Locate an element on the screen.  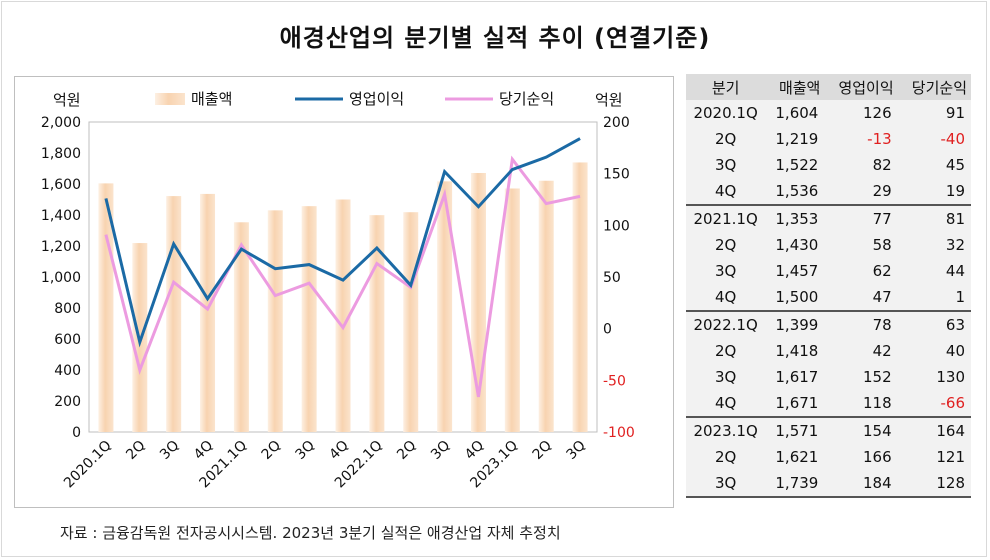
table-cell-sales: 1,739 is located at coordinates (795, 484).